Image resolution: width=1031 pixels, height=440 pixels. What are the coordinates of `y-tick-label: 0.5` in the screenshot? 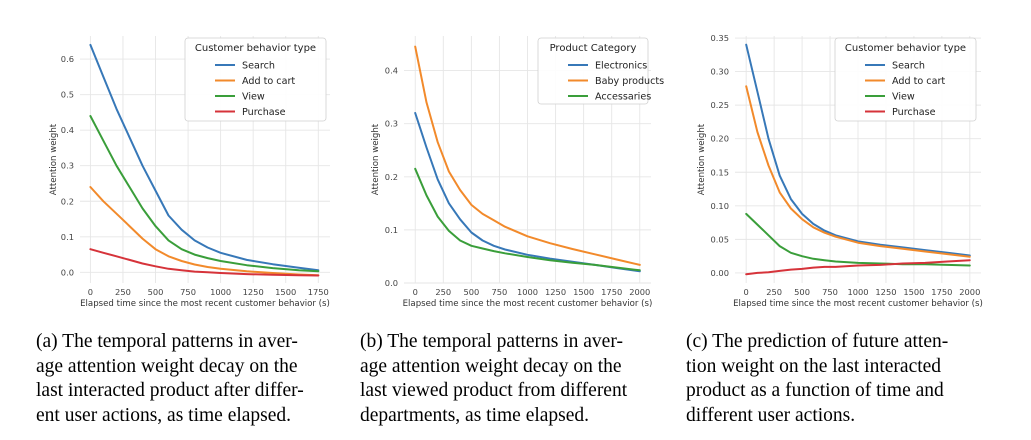 It's located at (67, 95).